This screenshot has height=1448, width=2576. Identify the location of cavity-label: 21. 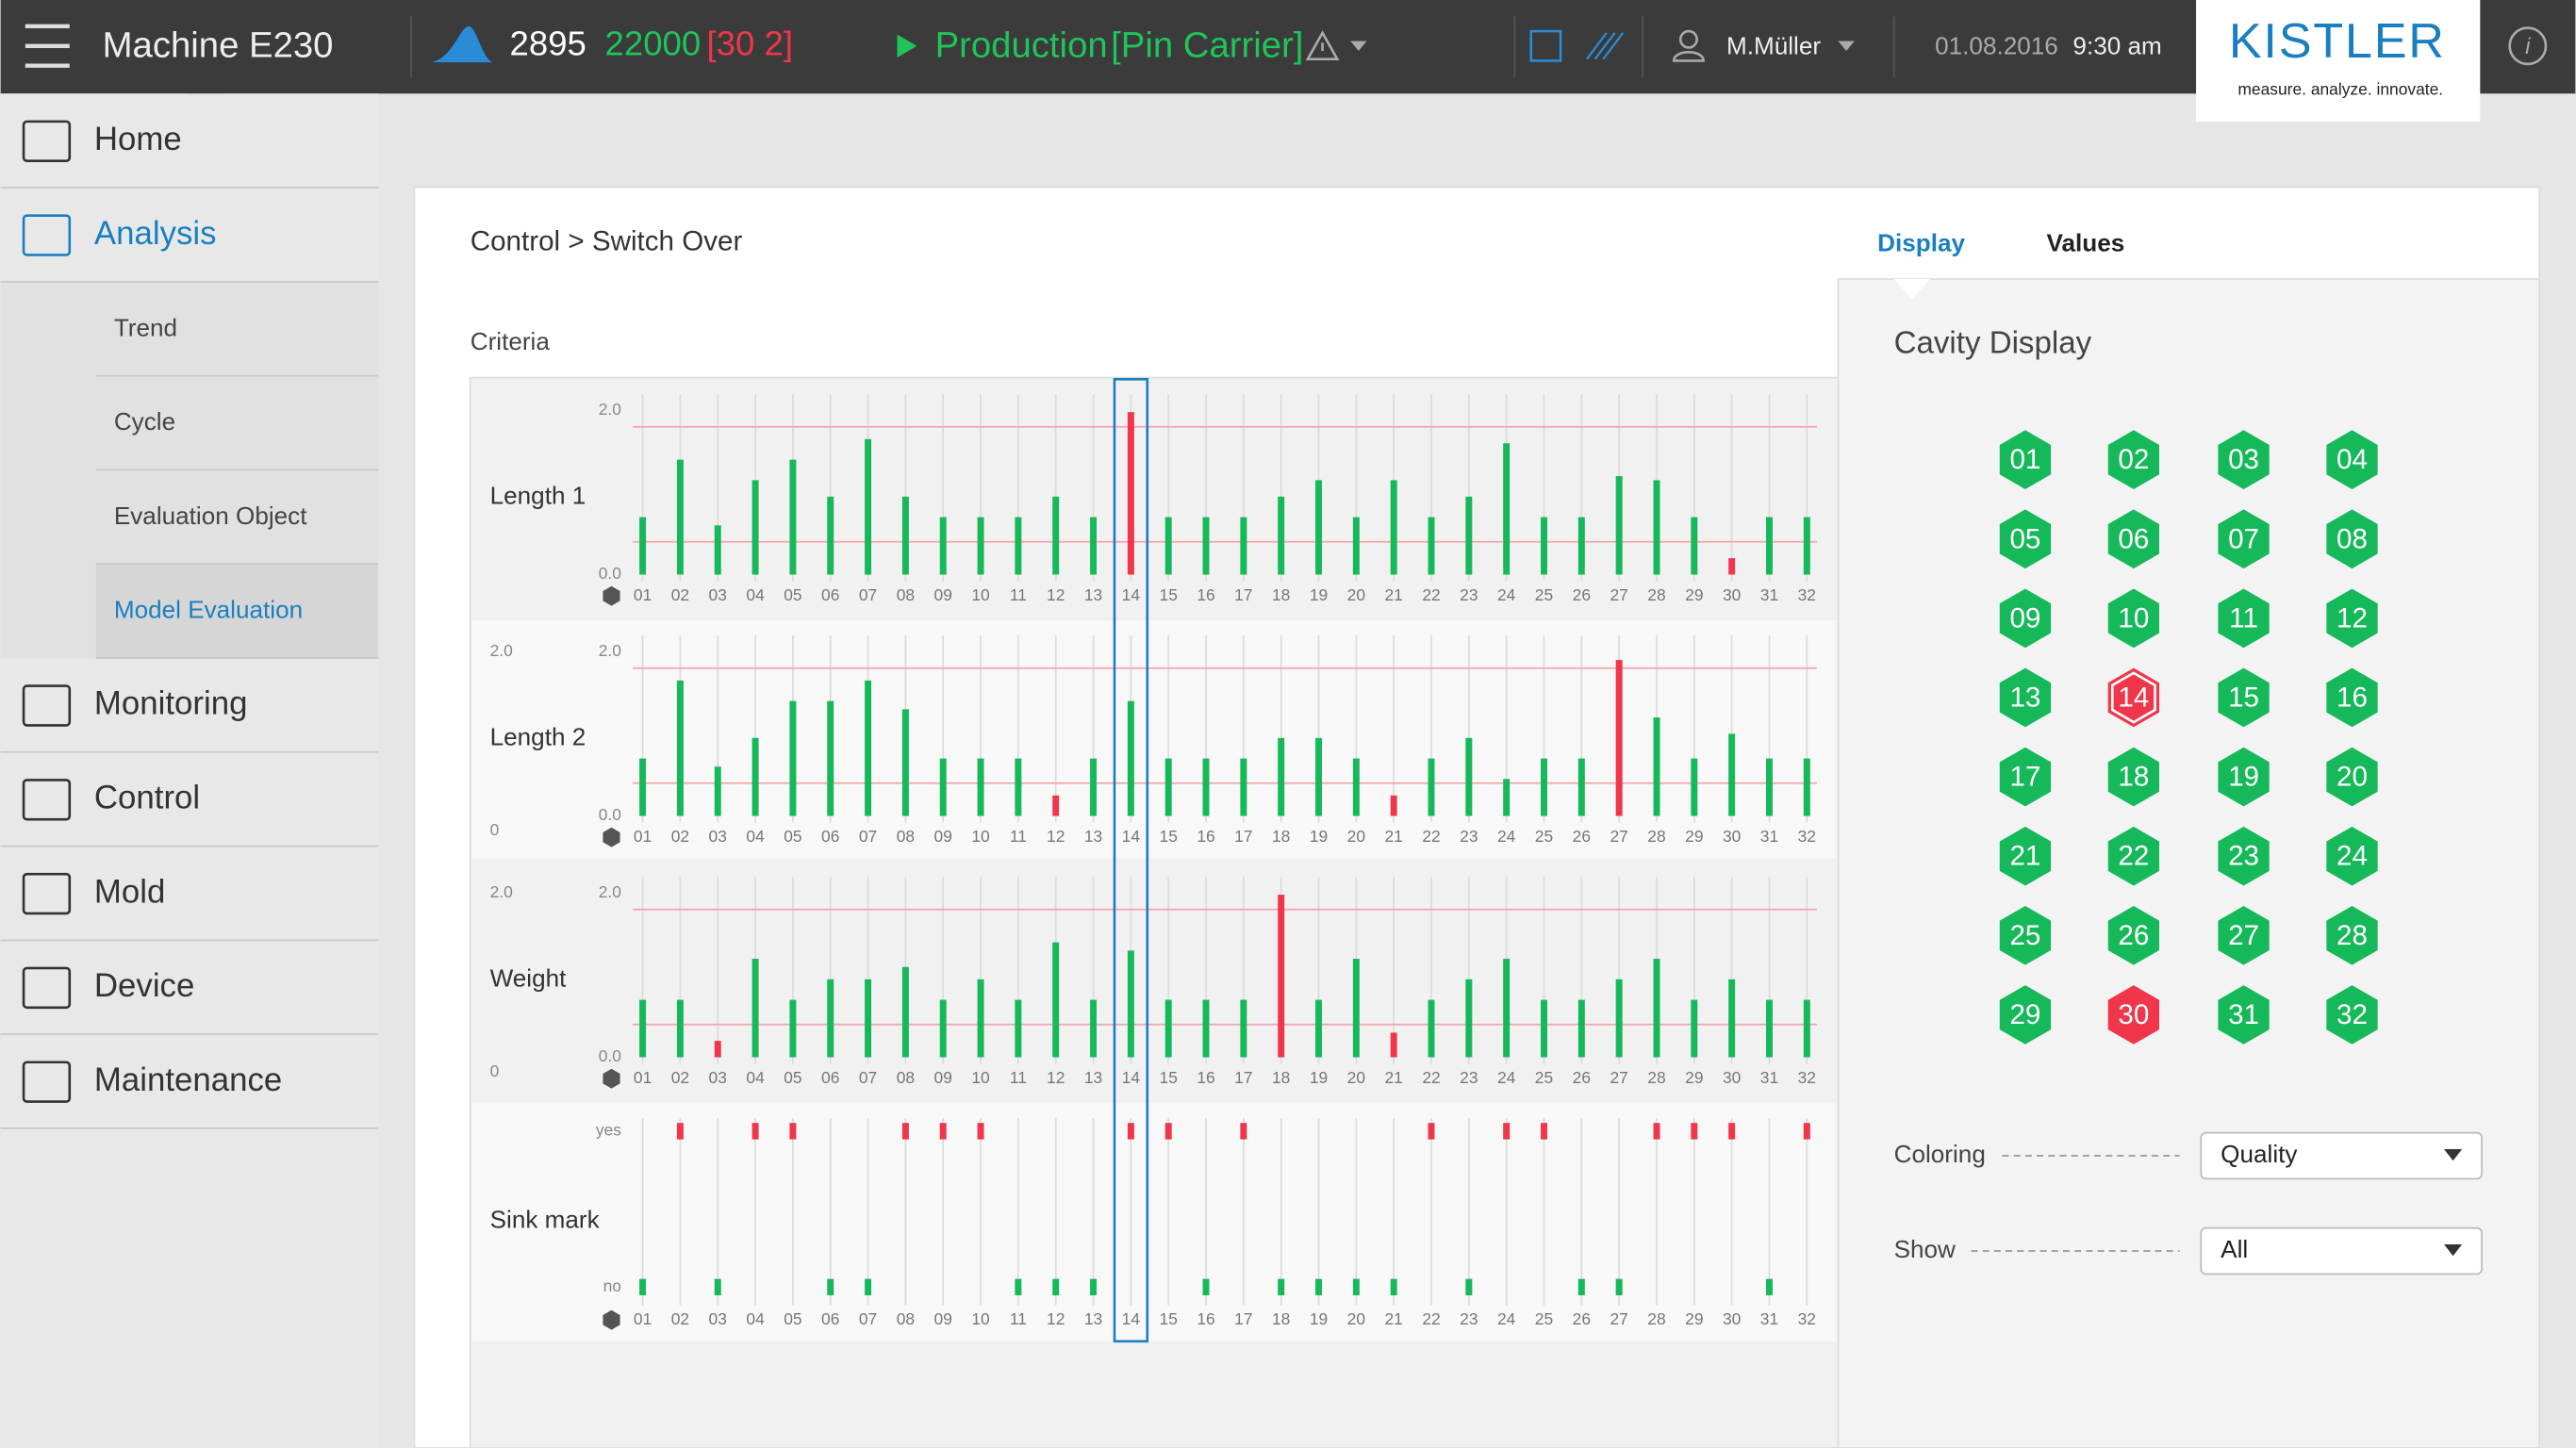
(2024, 856).